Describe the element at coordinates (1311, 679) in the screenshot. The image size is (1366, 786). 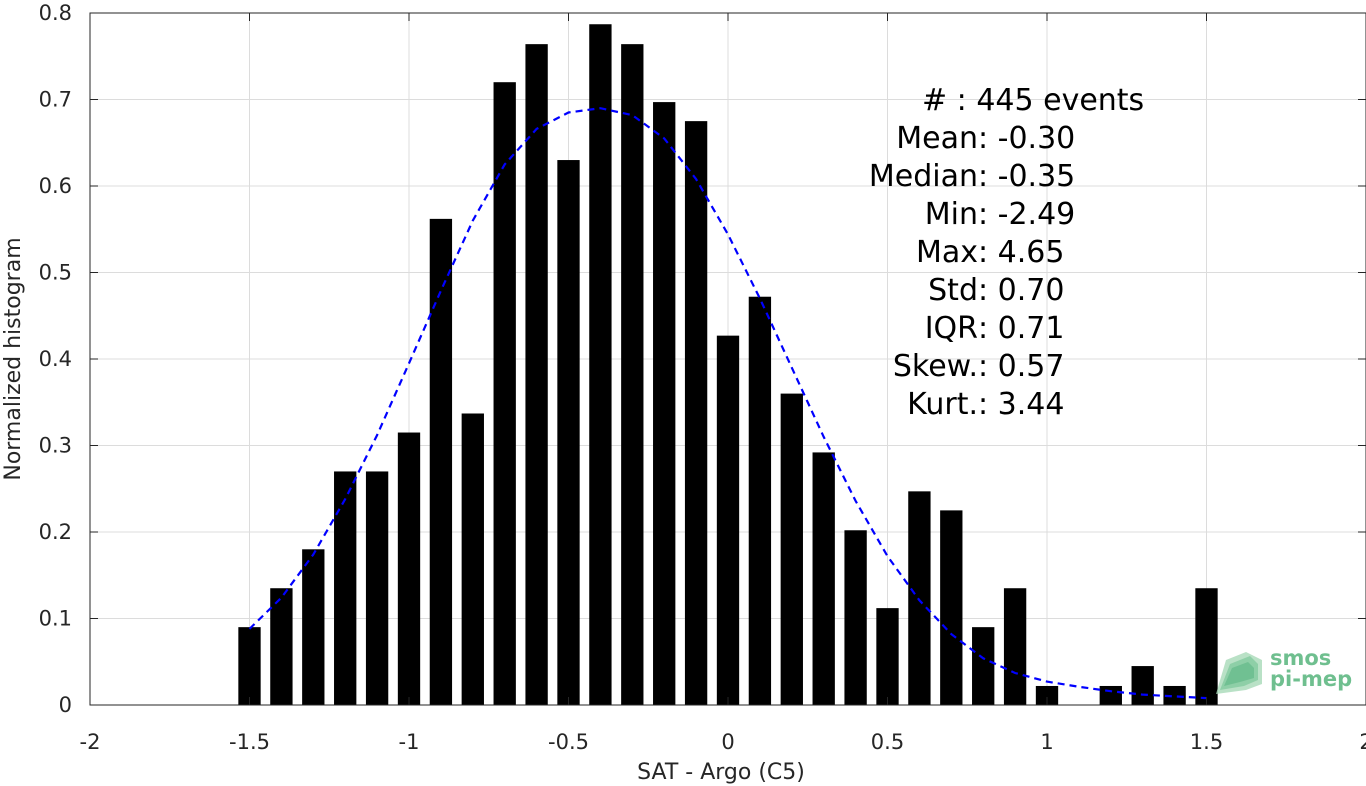
I see `logo-line-2: pi-mep` at that location.